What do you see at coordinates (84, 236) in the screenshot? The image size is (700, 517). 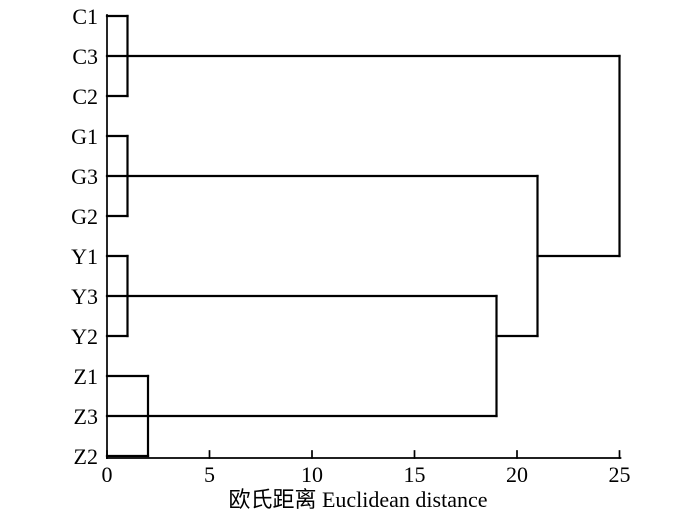 I see `leaf-labels: C1 C3 C2 G1 G3 G2 Y1 Y3 Y2 Z1 Z3 Z2` at bounding box center [84, 236].